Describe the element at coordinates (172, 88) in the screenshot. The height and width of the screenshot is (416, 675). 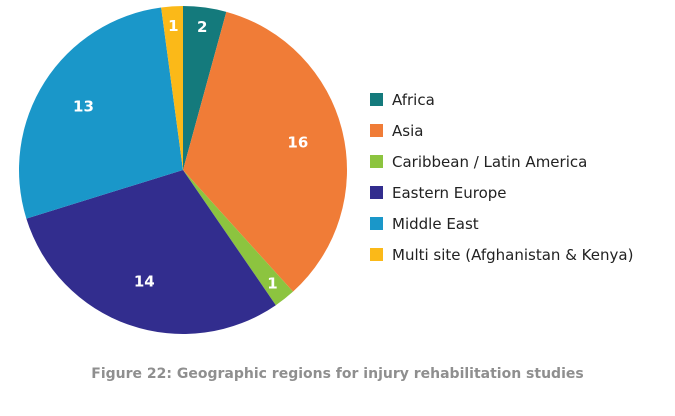
I see `pie-slice-multi-site-afghanistan-kenya` at that location.